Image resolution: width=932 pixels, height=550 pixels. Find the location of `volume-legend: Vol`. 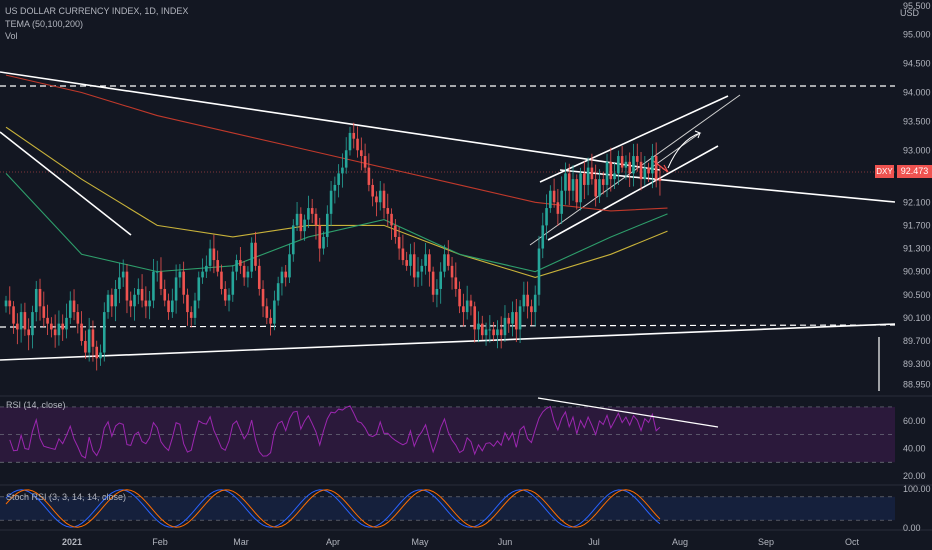

volume-legend: Vol is located at coordinates (11, 36).